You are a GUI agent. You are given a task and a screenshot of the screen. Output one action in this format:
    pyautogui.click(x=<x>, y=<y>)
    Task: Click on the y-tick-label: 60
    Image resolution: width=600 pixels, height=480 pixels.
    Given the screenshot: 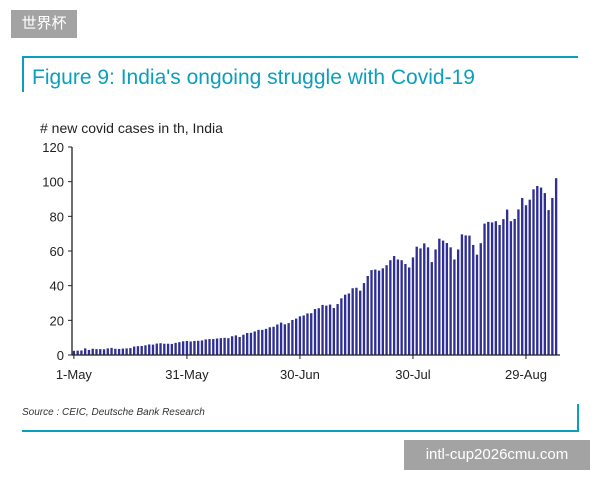 What is the action you would take?
    pyautogui.click(x=57, y=251)
    